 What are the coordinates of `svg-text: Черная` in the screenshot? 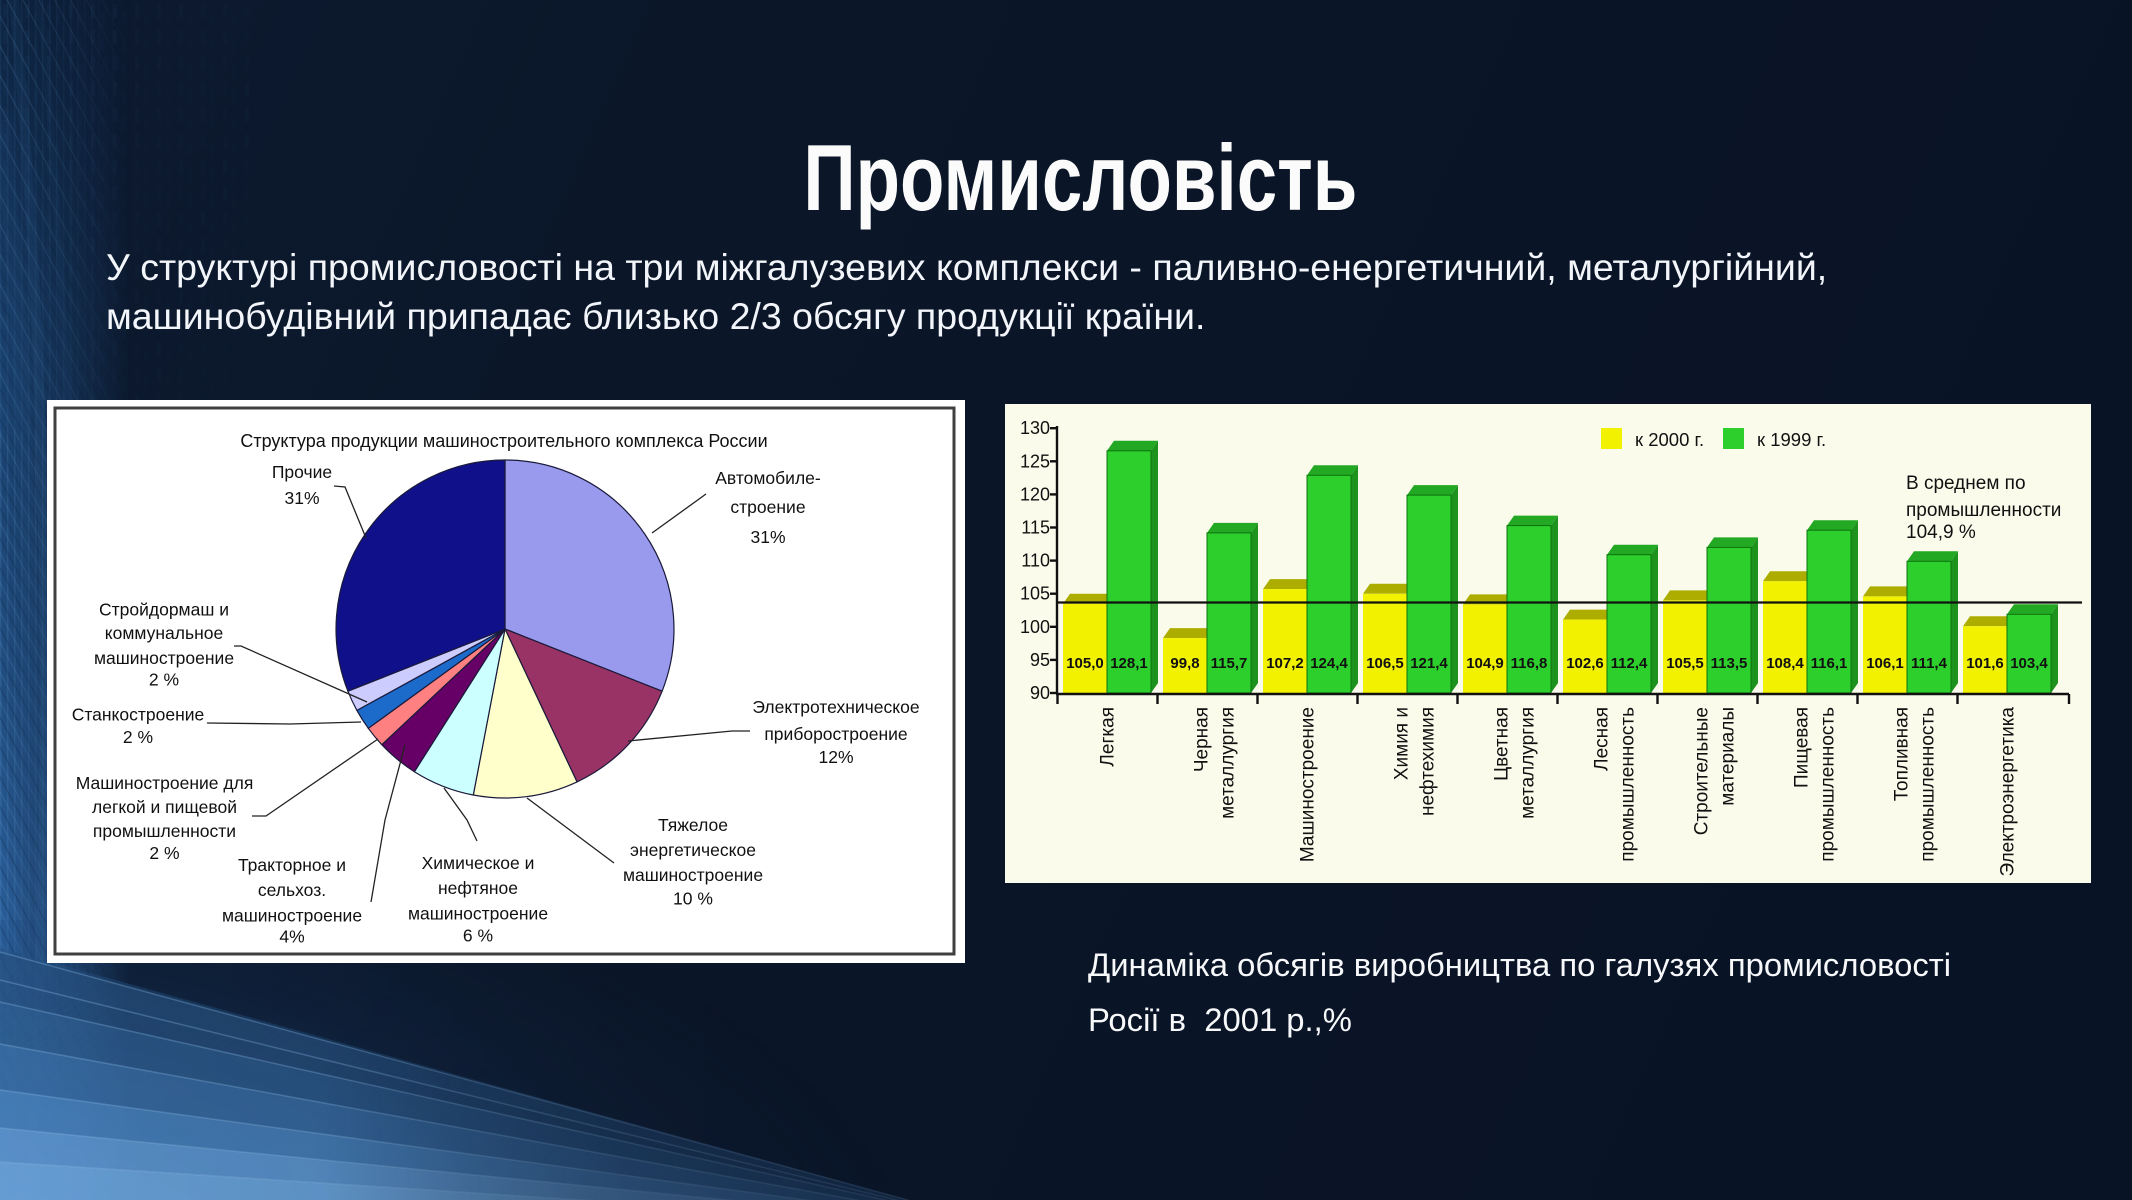 It's located at (1202, 739).